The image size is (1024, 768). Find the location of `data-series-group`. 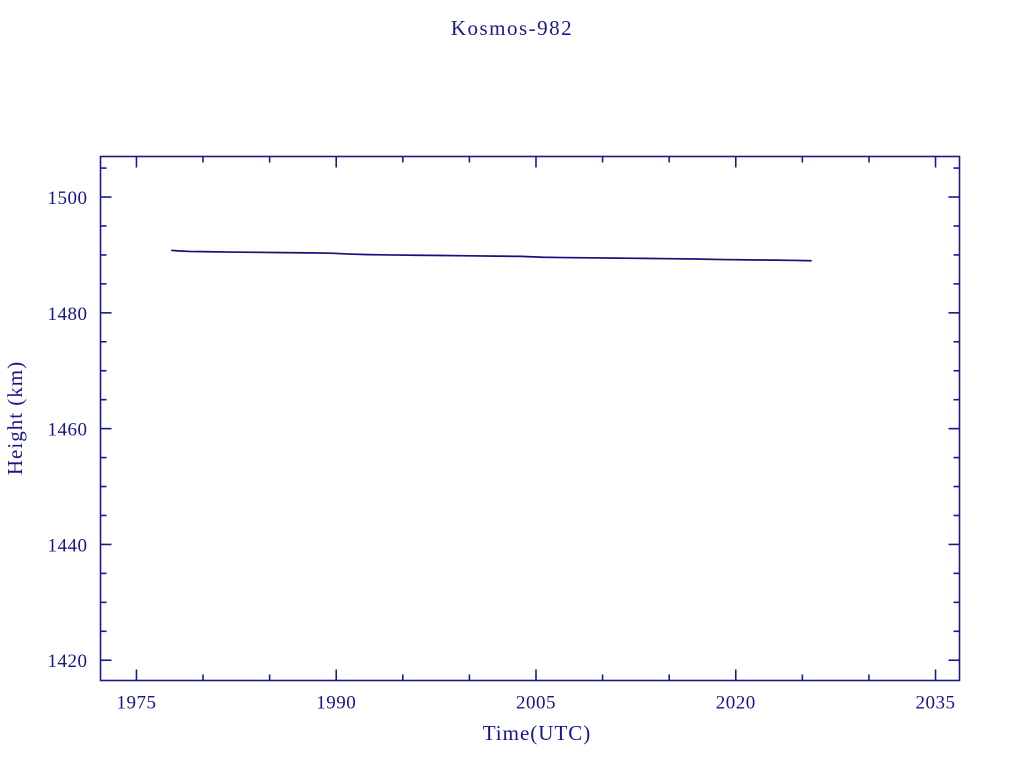

data-series-group is located at coordinates (491, 255).